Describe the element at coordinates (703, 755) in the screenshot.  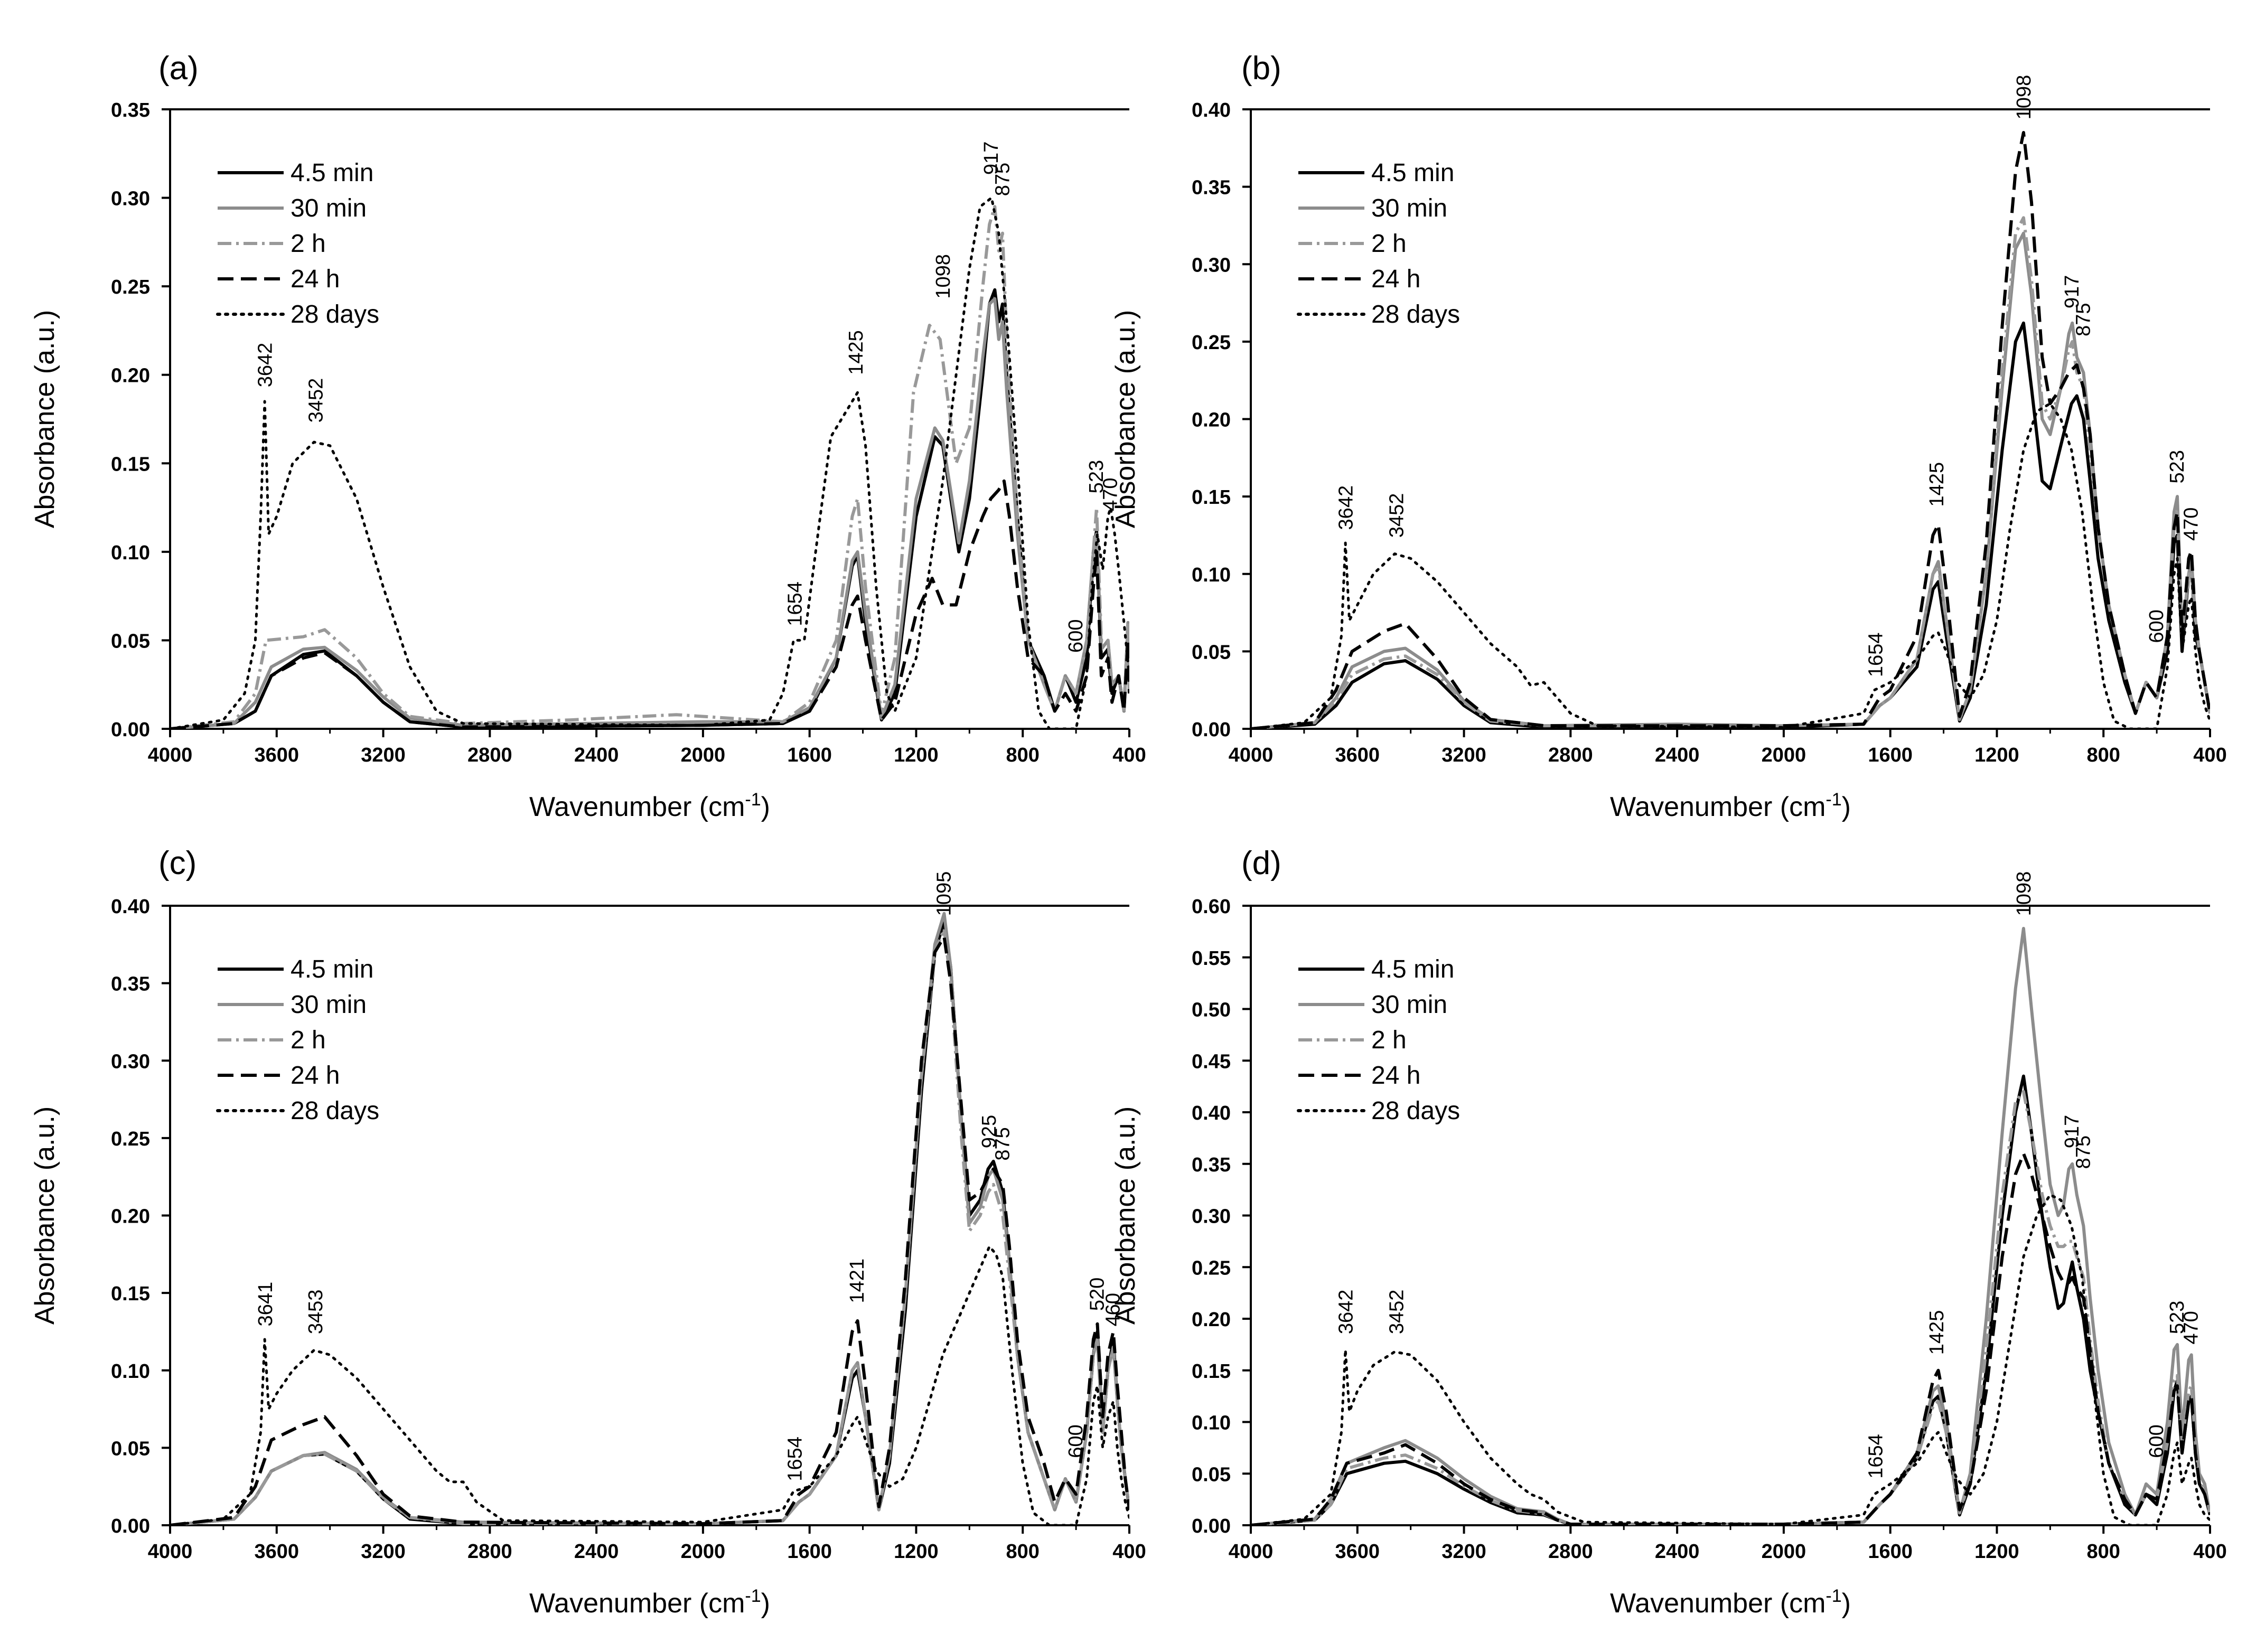
I see `x-tick-label: 2000` at that location.